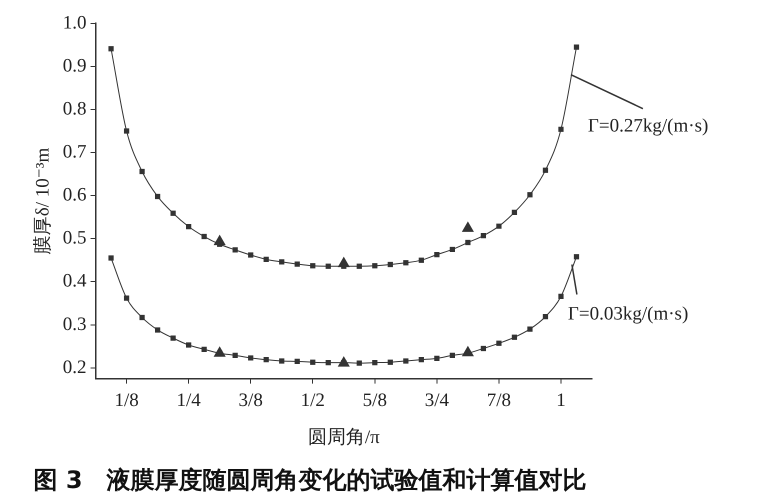  I want to click on x-tick-label: 7/8, so click(499, 400).